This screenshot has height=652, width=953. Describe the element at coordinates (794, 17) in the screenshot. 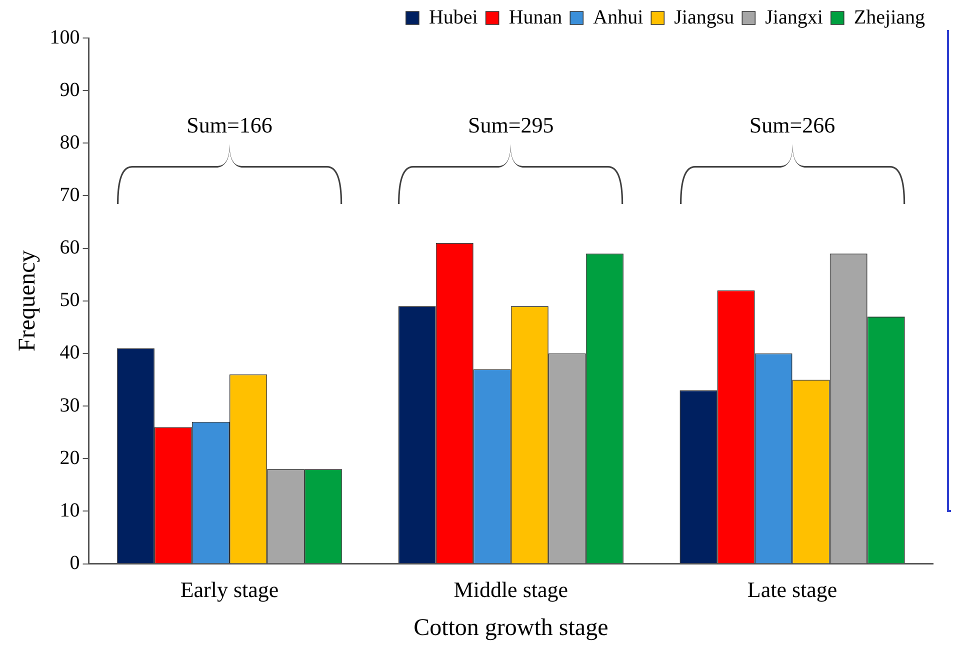

I see `legend-label: Jiangxi` at that location.